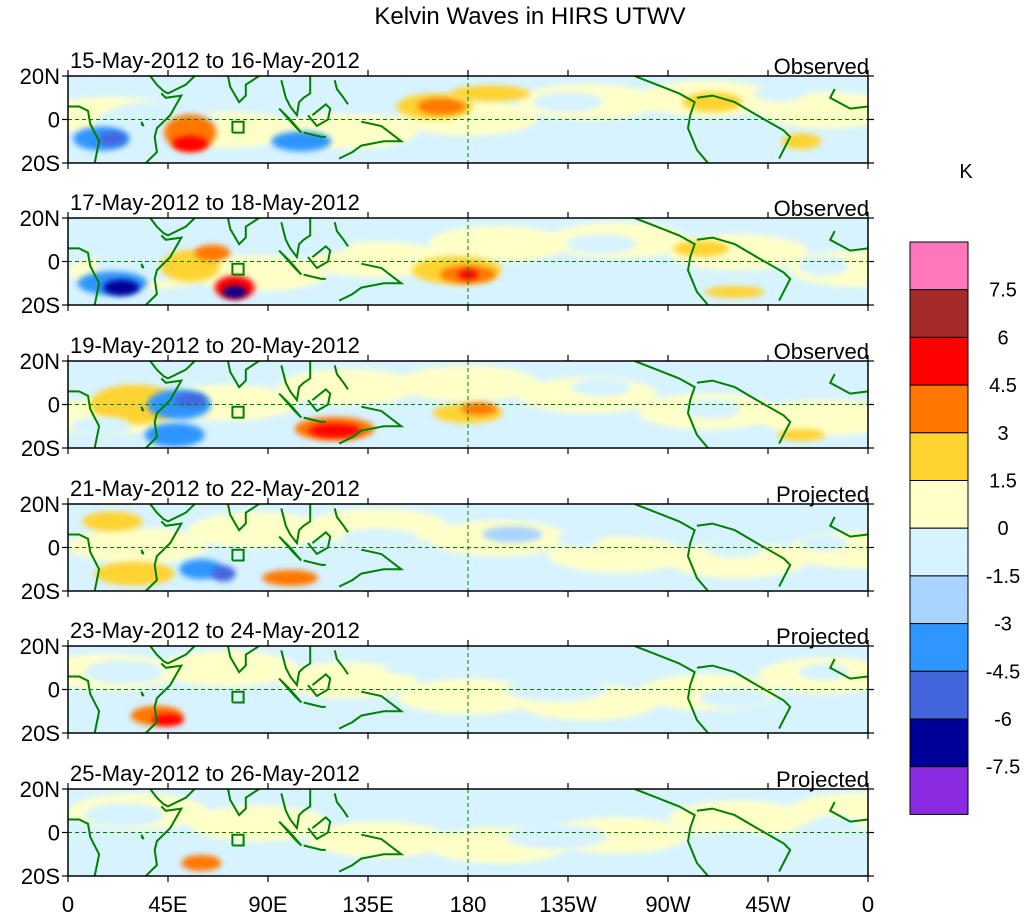  What do you see at coordinates (1003, 720) in the screenshot?
I see `colorbar-label: -6` at bounding box center [1003, 720].